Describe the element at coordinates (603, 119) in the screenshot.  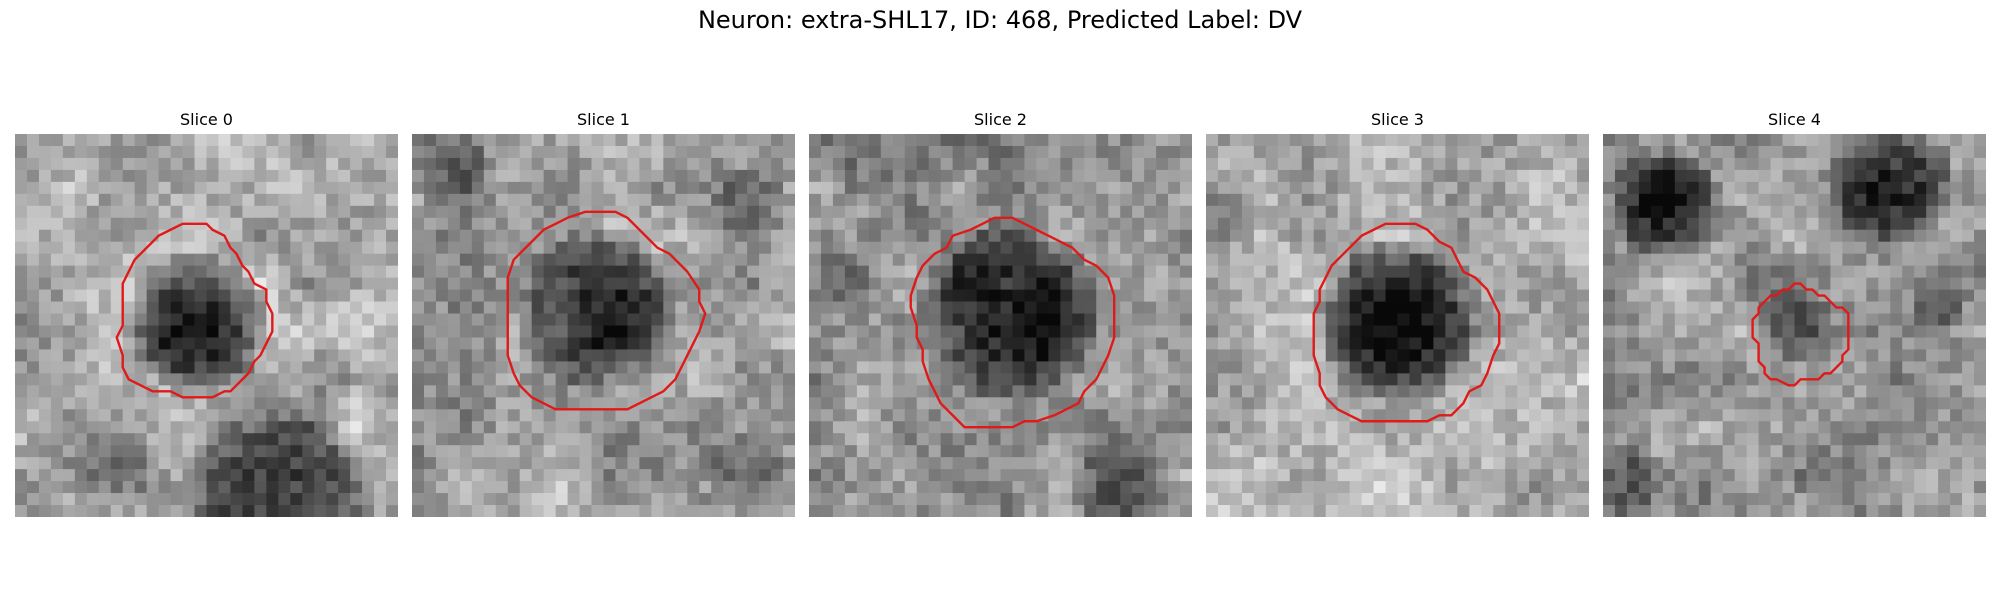
I see `slice-title-1: Slice 1` at that location.